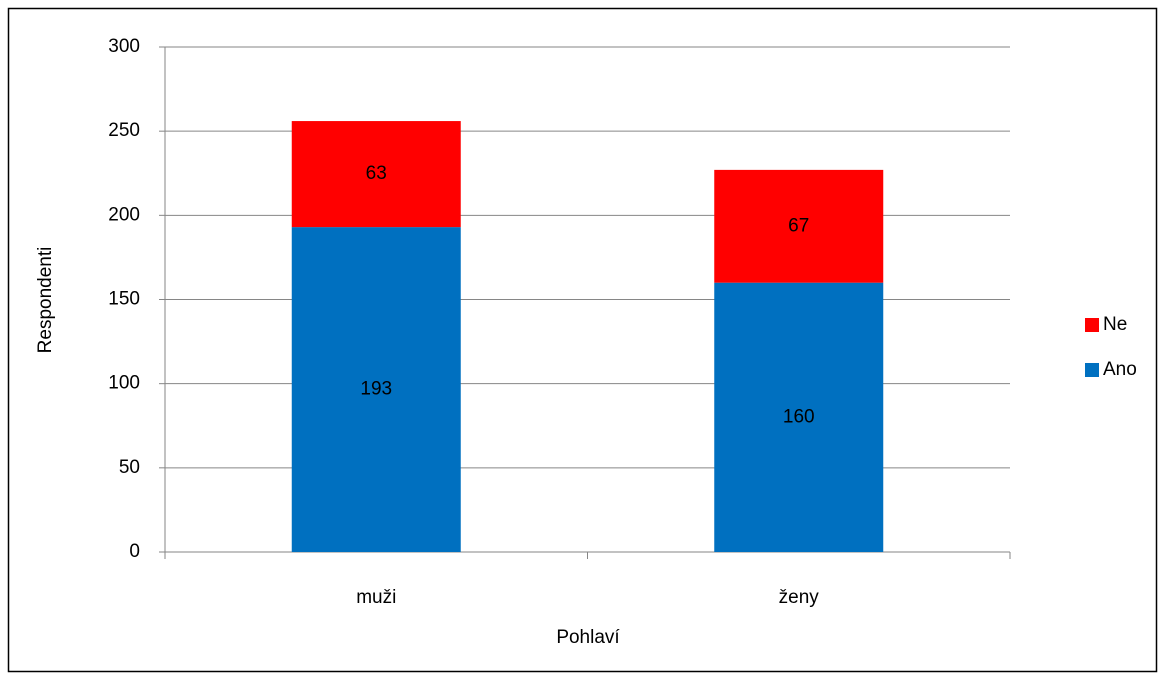 This screenshot has height=680, width=1165. Describe the element at coordinates (134, 551) in the screenshot. I see `y-tick-label: 0` at that location.